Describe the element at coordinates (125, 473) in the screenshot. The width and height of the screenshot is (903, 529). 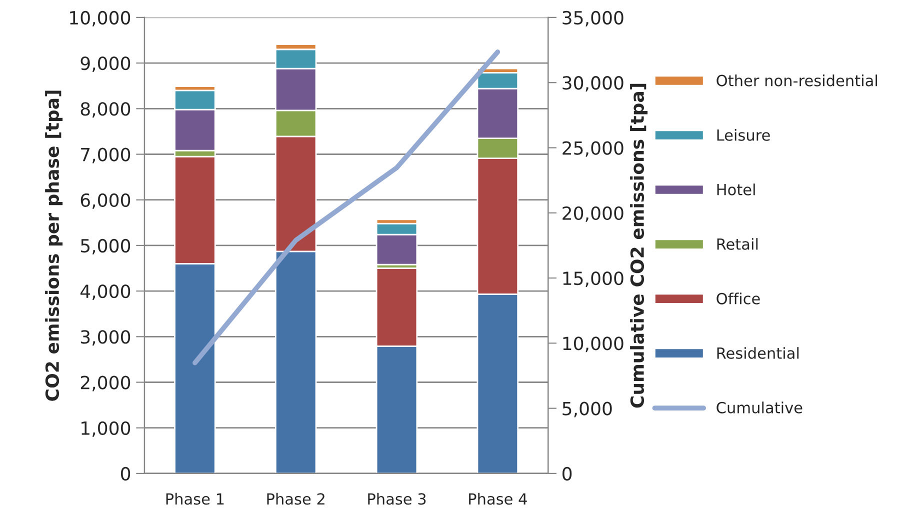
I see `y-tick-label: 0` at that location.